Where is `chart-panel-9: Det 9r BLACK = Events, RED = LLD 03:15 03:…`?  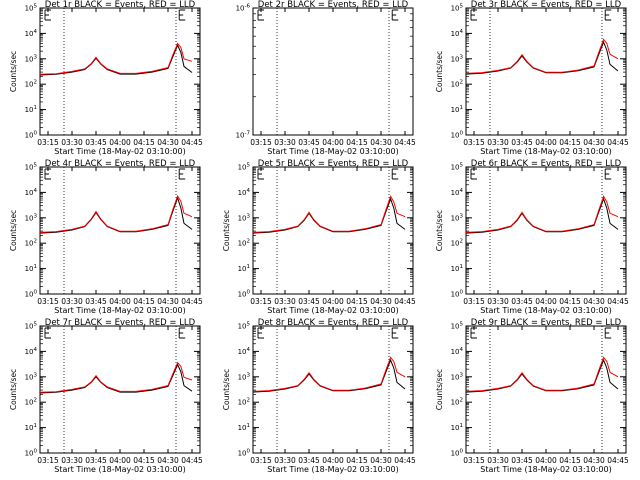
chart-panel-9: Det 9r BLACK = Events, RED = LLD 03:15 03:… is located at coordinates (532, 396).